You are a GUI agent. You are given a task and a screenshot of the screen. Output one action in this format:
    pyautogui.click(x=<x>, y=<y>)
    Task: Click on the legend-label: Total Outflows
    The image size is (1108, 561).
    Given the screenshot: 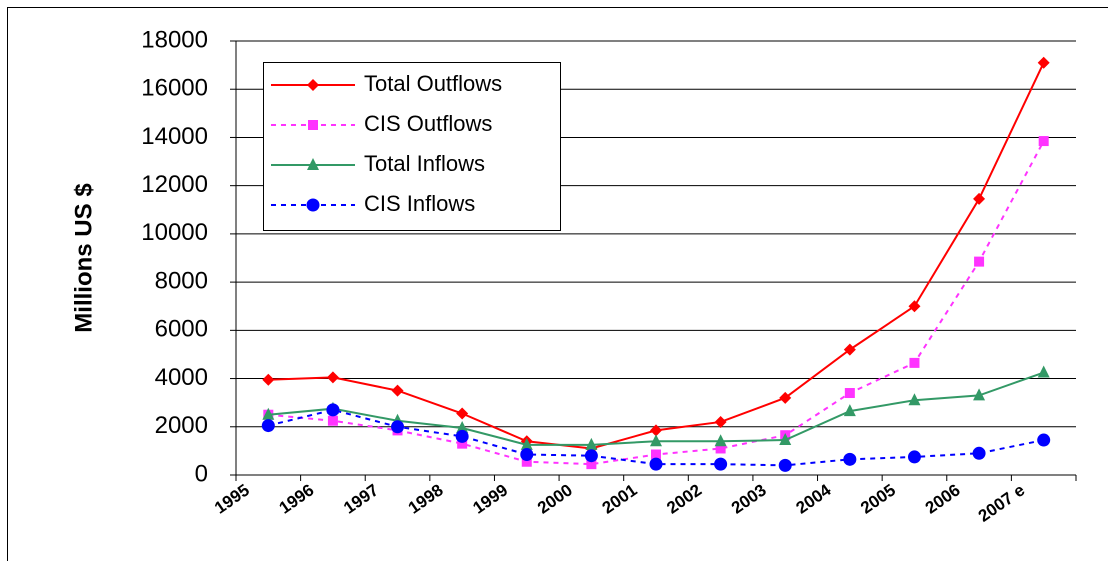 What is the action you would take?
    pyautogui.click(x=433, y=83)
    